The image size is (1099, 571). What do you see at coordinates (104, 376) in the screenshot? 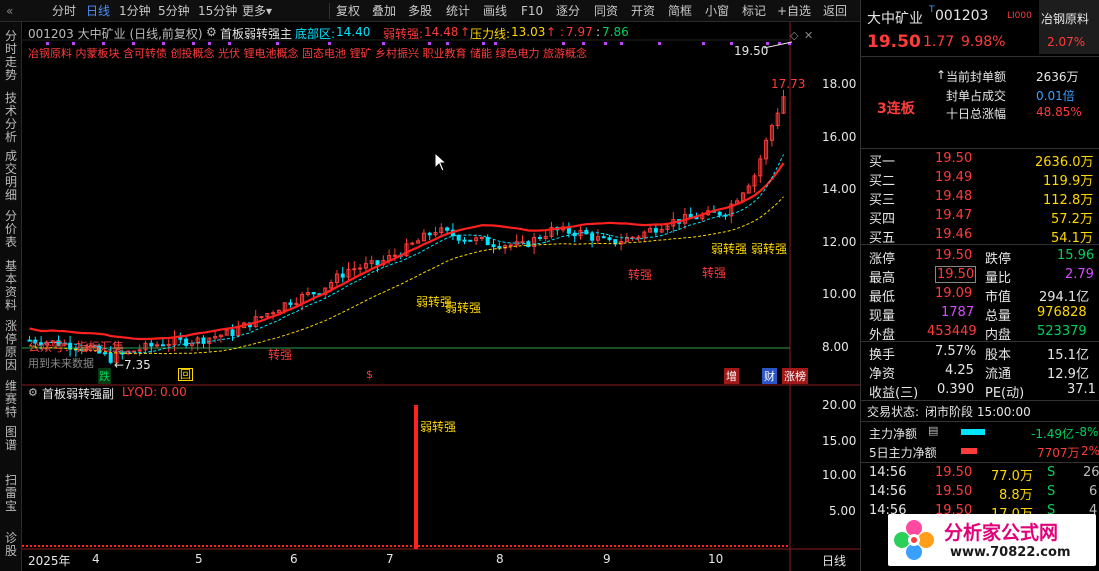
I see `marker-die: 跌` at bounding box center [104, 376].